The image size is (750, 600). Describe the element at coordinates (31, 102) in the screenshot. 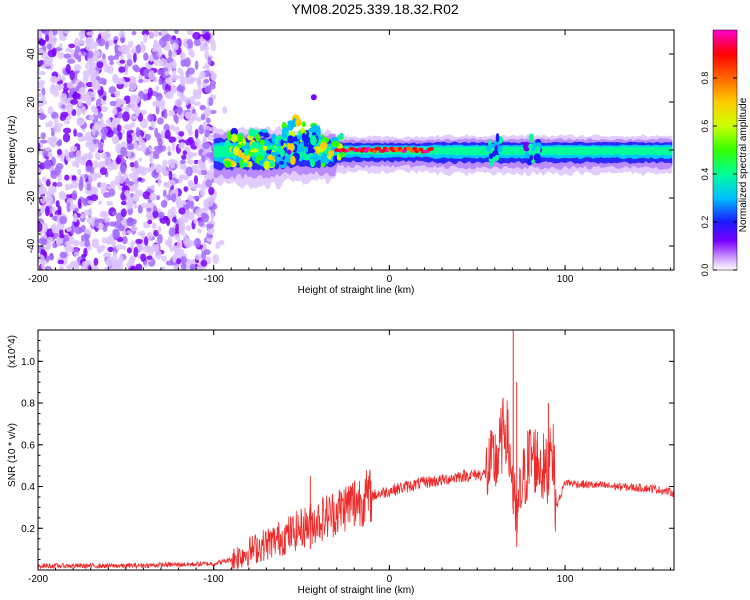

I see `spectrogram-y-tick-label: 20` at that location.